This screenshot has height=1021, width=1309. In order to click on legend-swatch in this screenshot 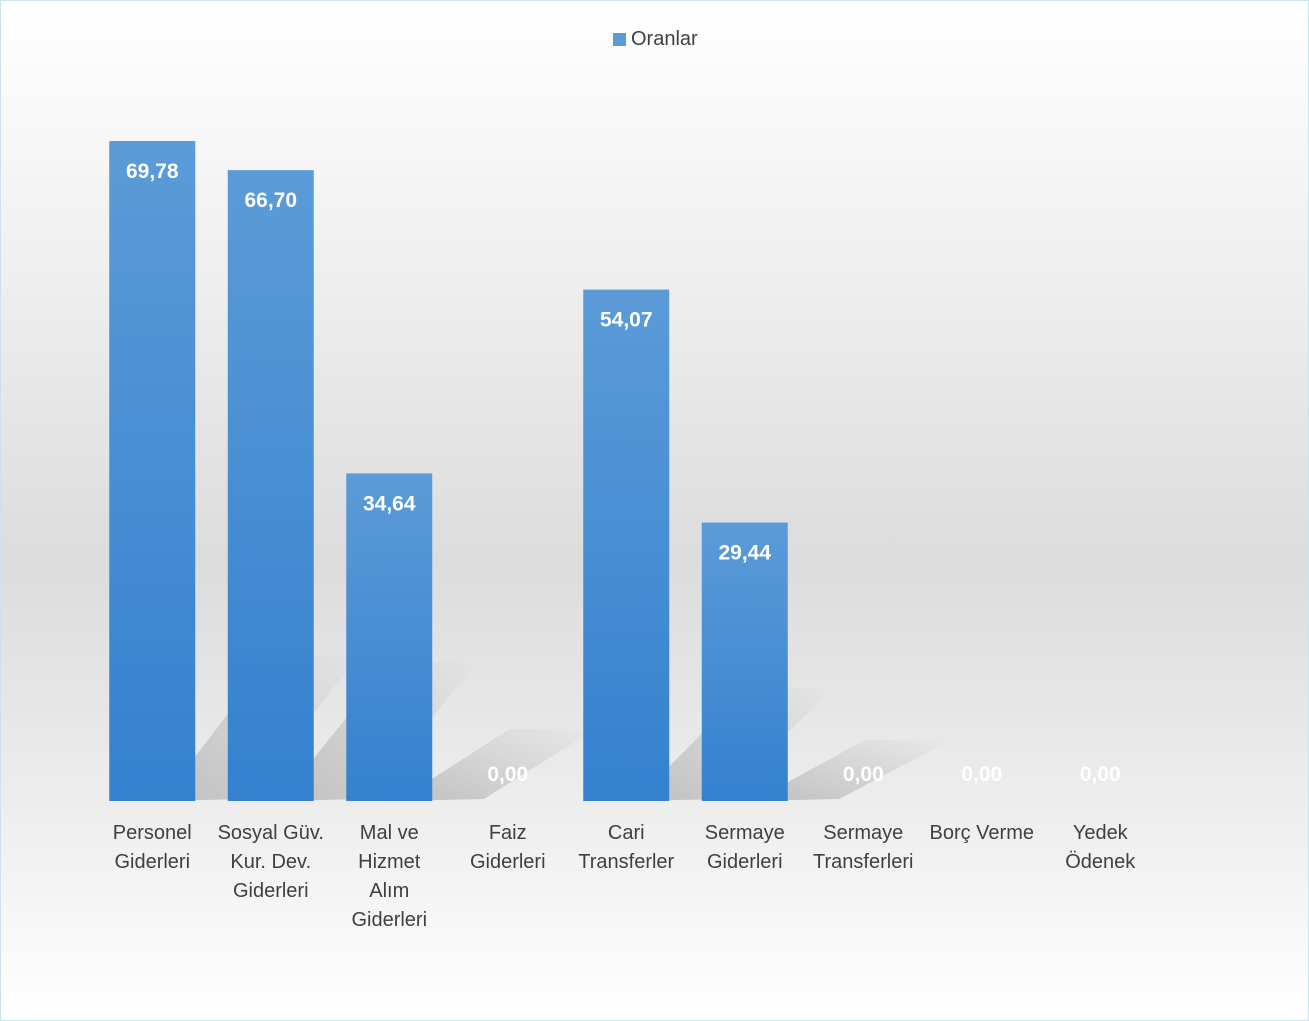, I will do `click(619, 39)`.